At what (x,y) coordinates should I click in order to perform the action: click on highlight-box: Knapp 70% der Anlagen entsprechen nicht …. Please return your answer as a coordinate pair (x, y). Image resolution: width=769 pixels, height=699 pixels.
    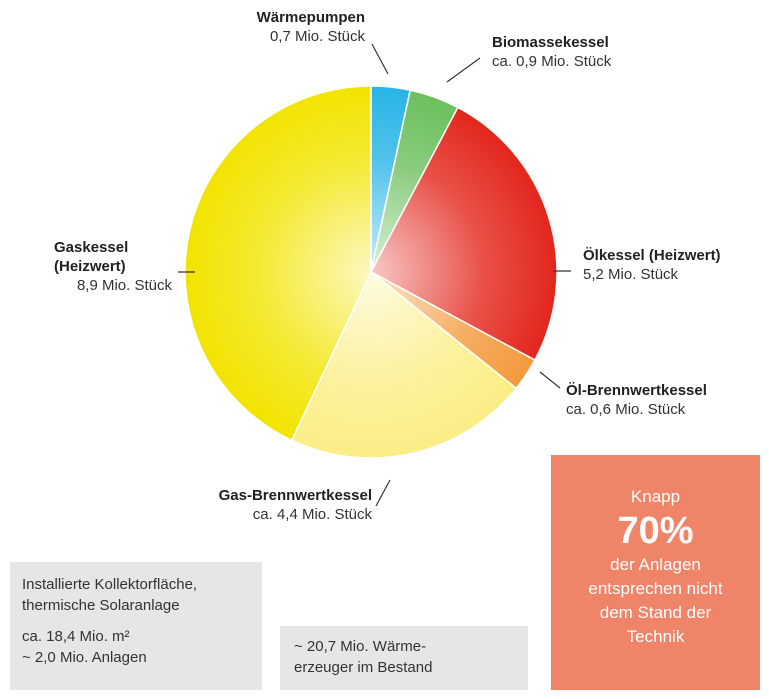
    Looking at the image, I should click on (655, 572).